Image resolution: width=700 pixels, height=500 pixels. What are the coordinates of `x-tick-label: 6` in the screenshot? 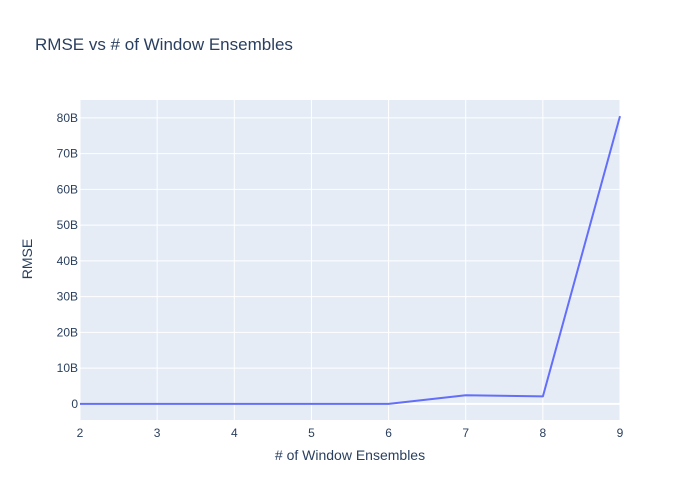 It's located at (388, 433).